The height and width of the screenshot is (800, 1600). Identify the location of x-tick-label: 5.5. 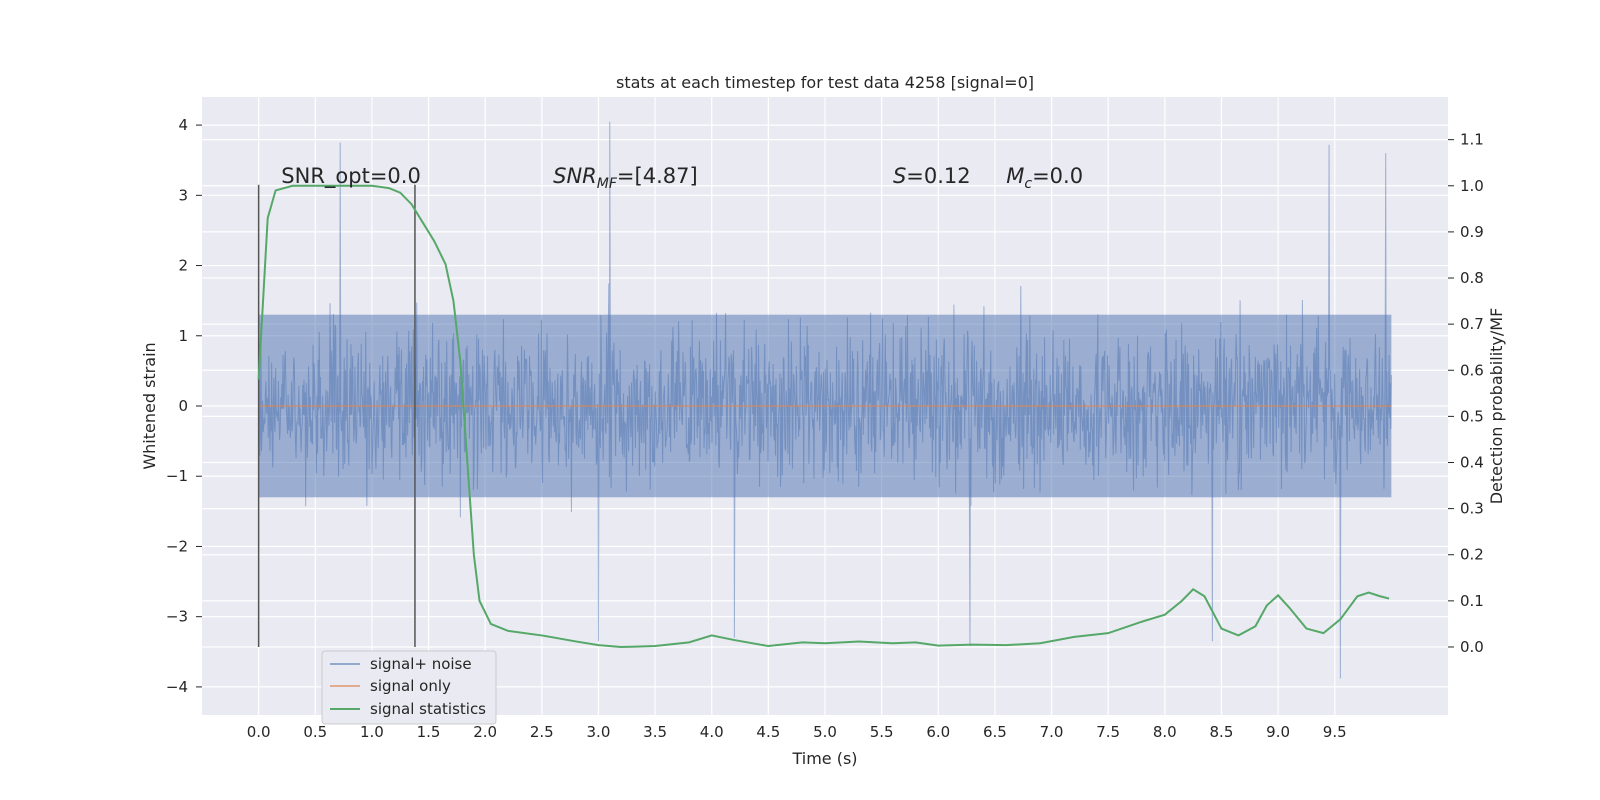
(882, 732).